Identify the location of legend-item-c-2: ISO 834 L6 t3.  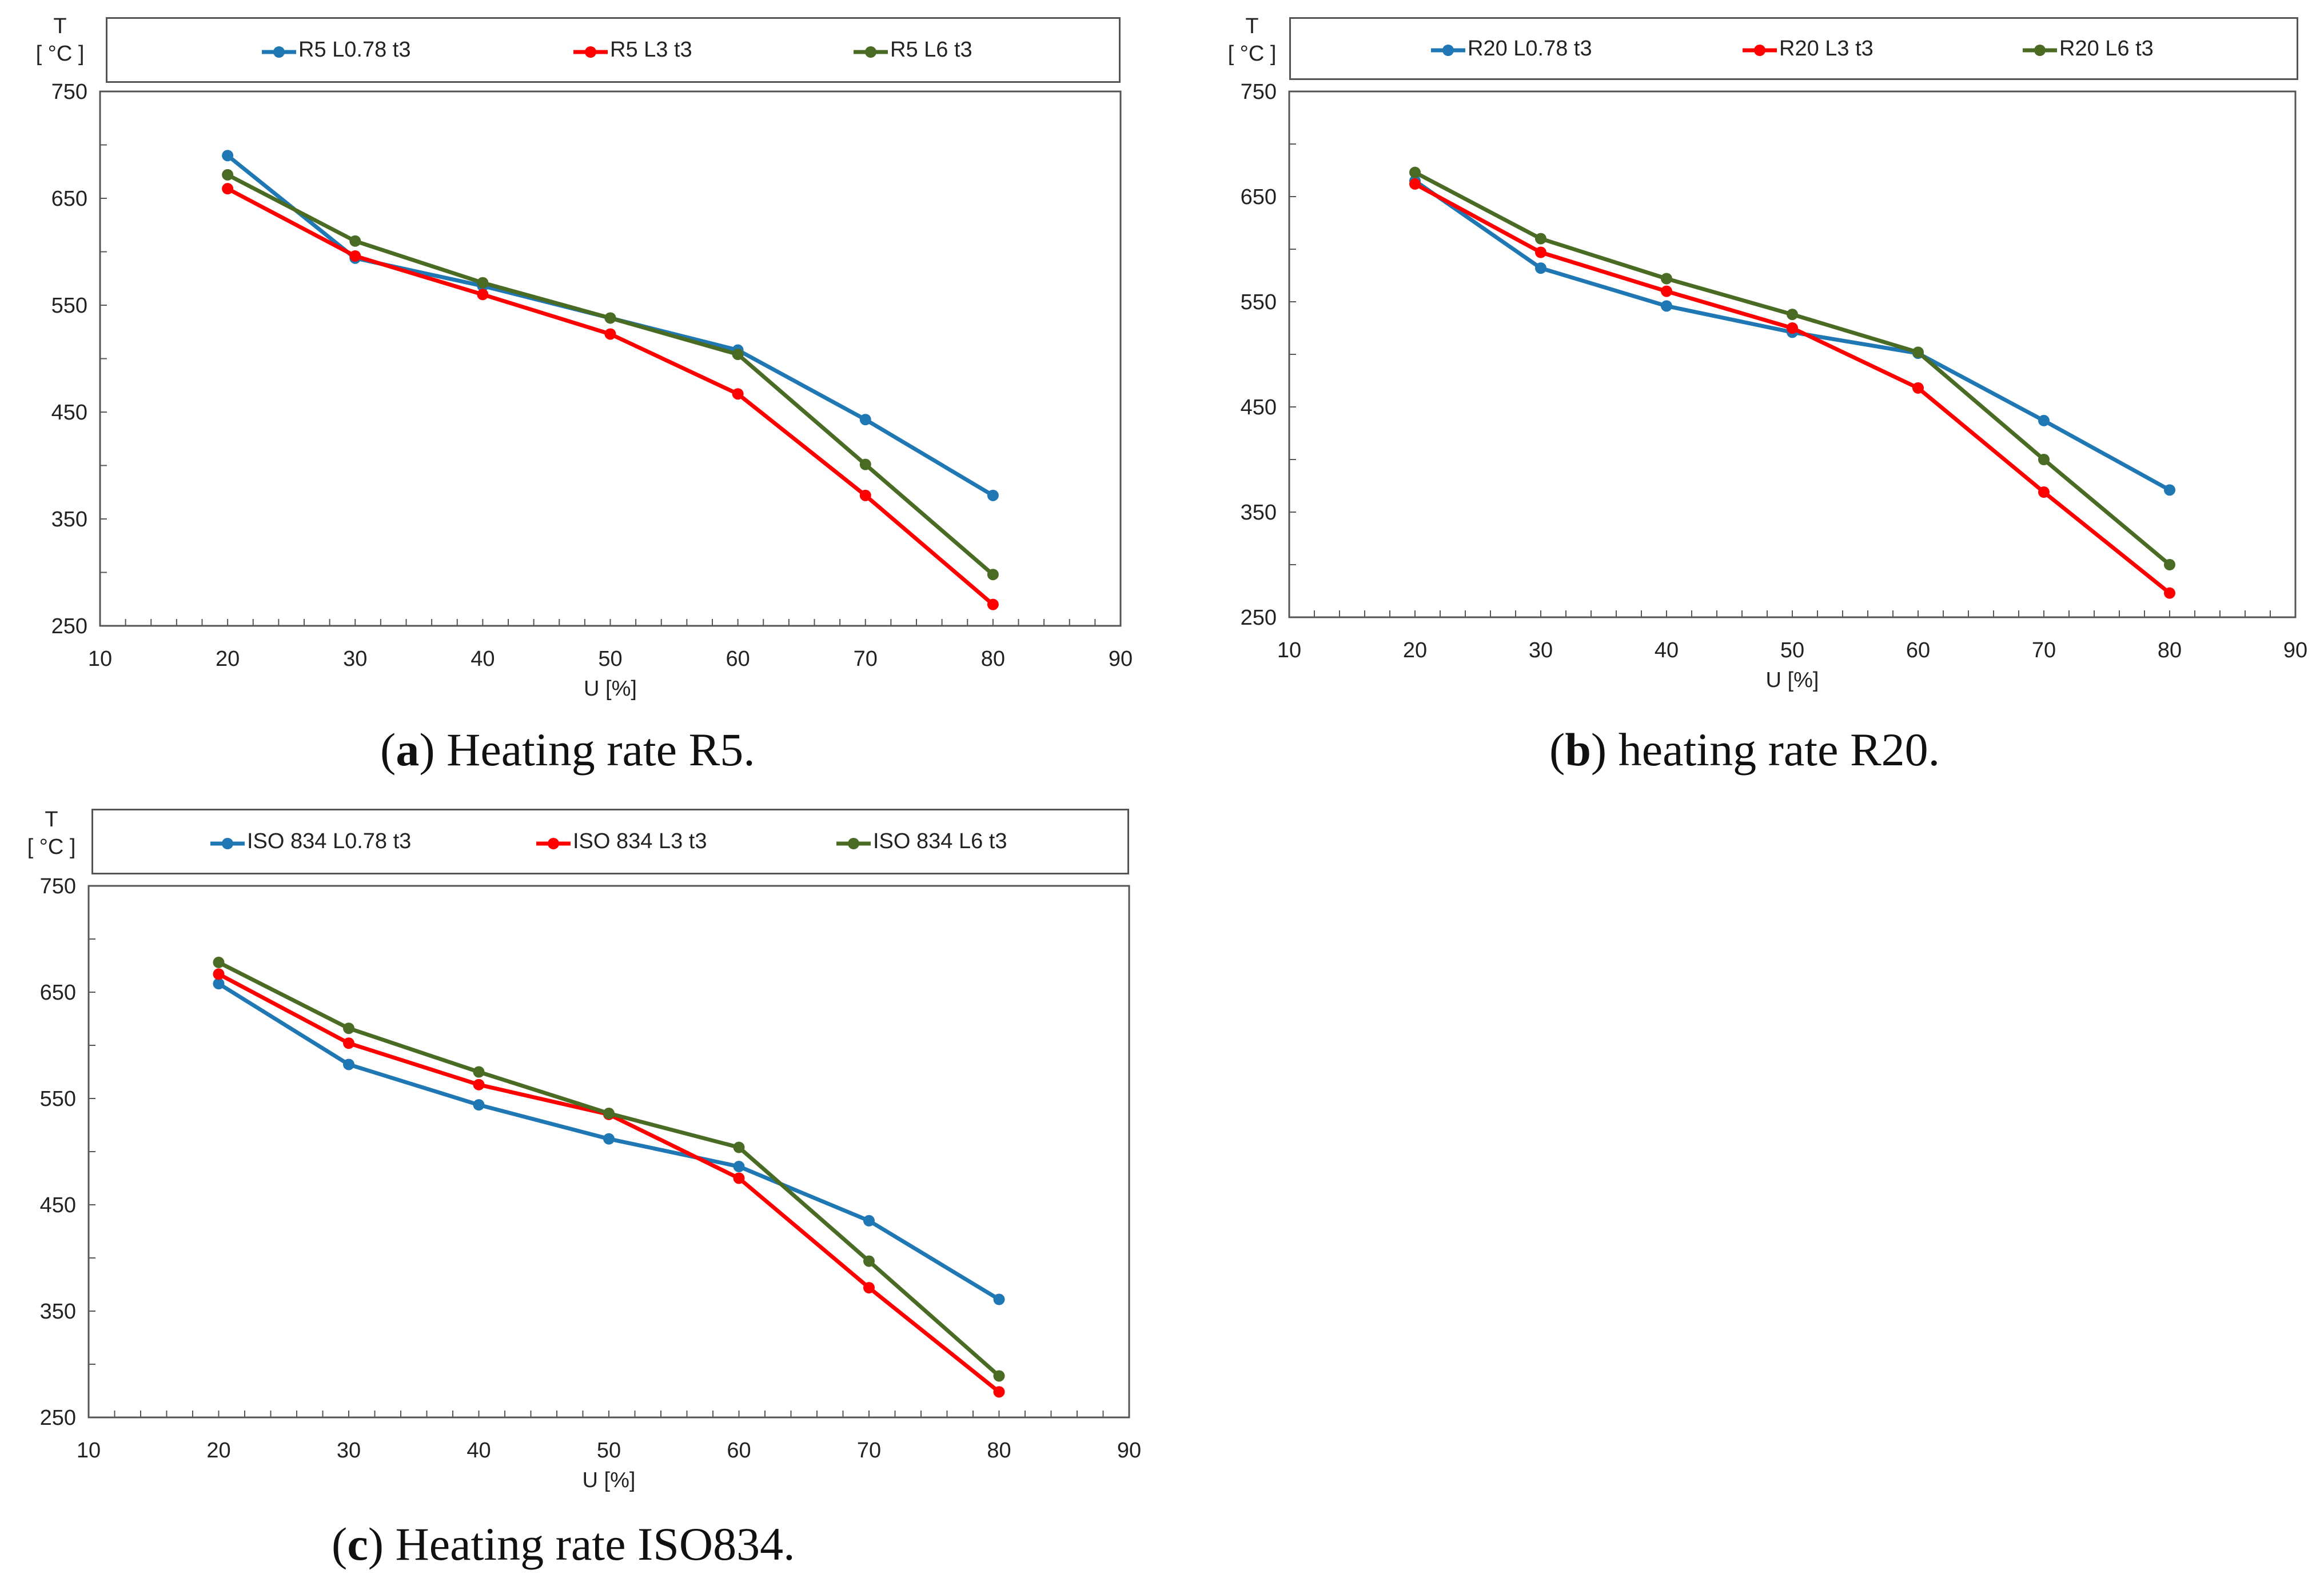
(922, 841).